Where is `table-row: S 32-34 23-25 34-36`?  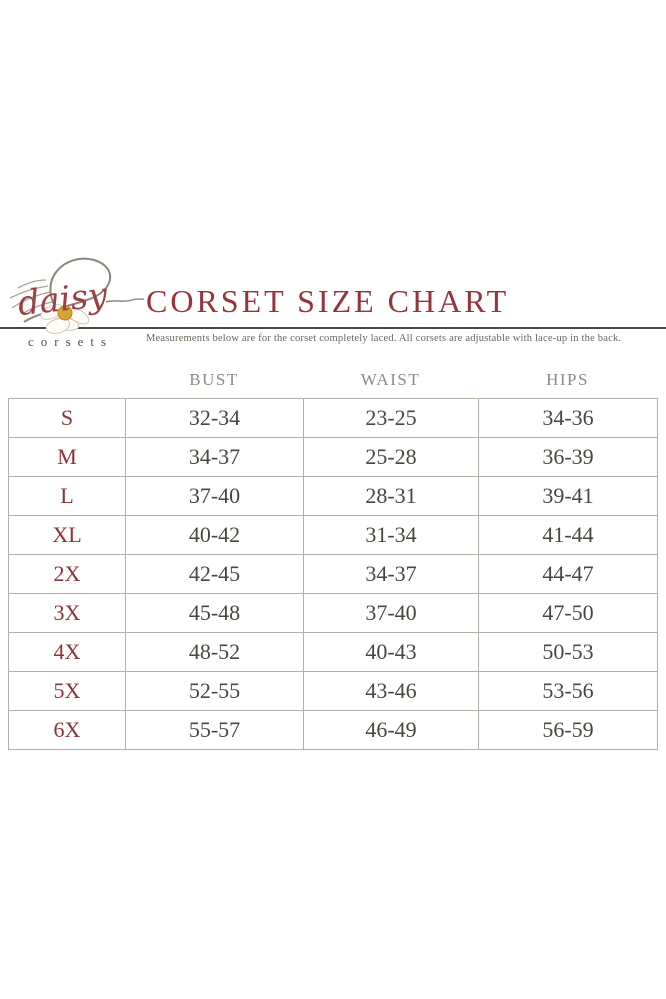 table-row: S 32-34 23-25 34-36 is located at coordinates (333, 418).